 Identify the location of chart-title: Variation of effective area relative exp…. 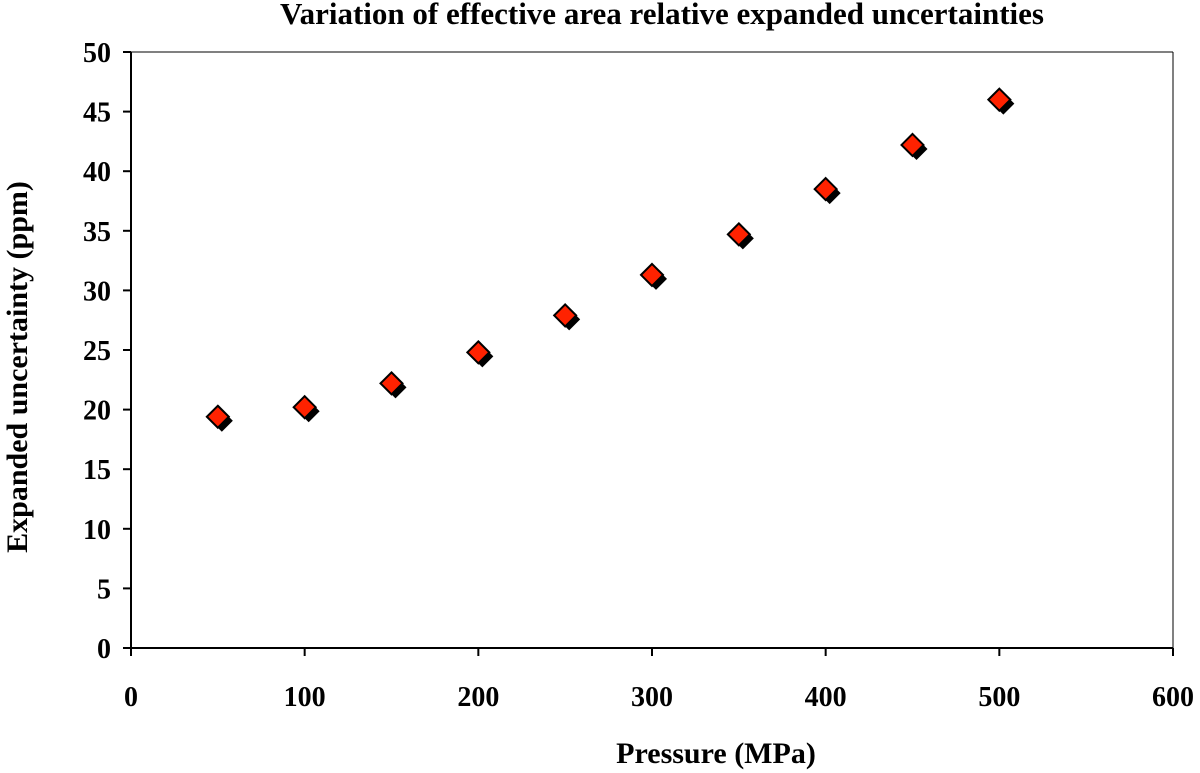
(662, 15).